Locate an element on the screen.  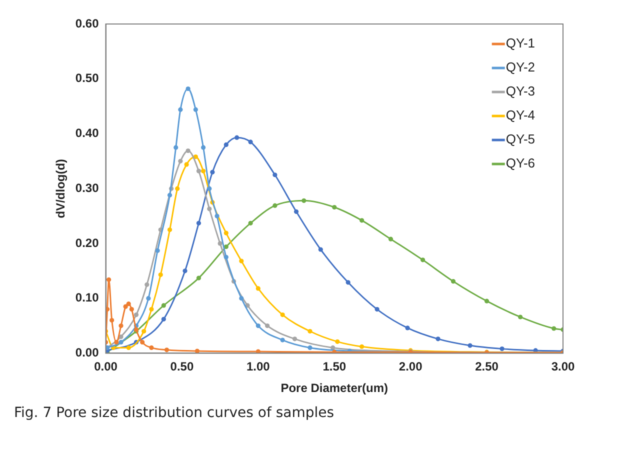
legend-label: QY-5 is located at coordinates (521, 139).